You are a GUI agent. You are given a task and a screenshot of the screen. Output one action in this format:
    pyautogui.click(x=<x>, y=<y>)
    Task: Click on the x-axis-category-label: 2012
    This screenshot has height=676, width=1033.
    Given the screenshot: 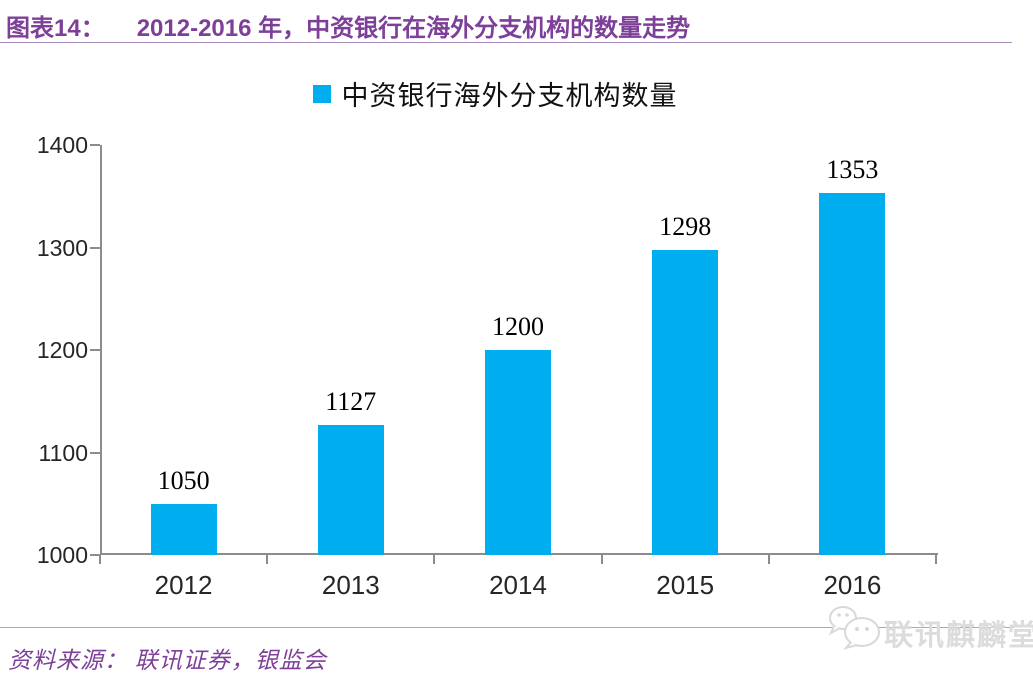 What is the action you would take?
    pyautogui.click(x=183, y=585)
    